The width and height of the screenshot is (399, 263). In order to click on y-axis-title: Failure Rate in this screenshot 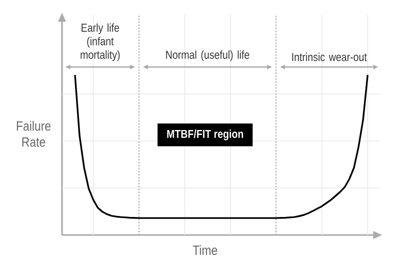, I will do `click(33, 133)`.